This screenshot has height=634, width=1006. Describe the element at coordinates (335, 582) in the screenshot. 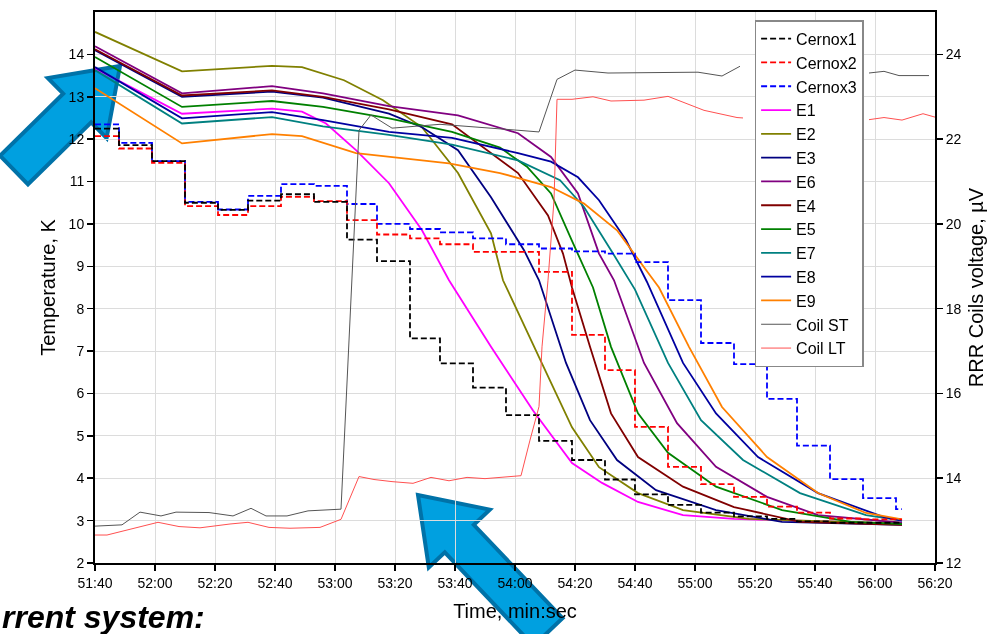

I see `x-tick-label: 53:00` at that location.